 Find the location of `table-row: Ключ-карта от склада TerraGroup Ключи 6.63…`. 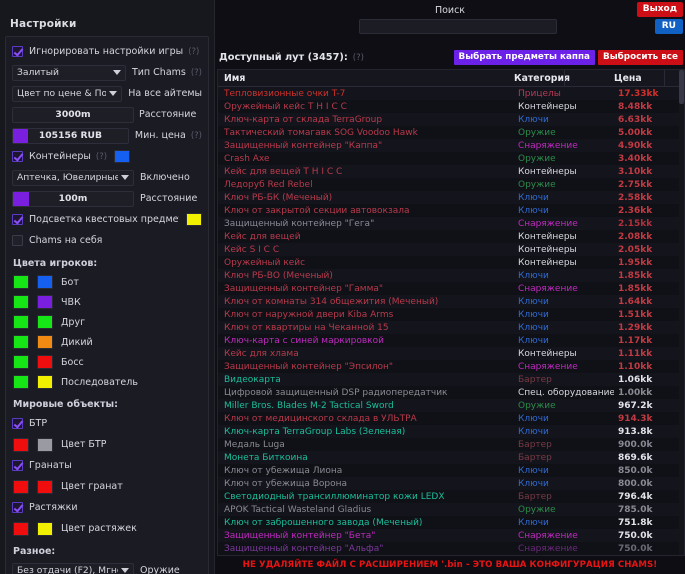

table-row: Ключ-карта от склада TerraGroup Ключи 6.63… is located at coordinates (451, 119).